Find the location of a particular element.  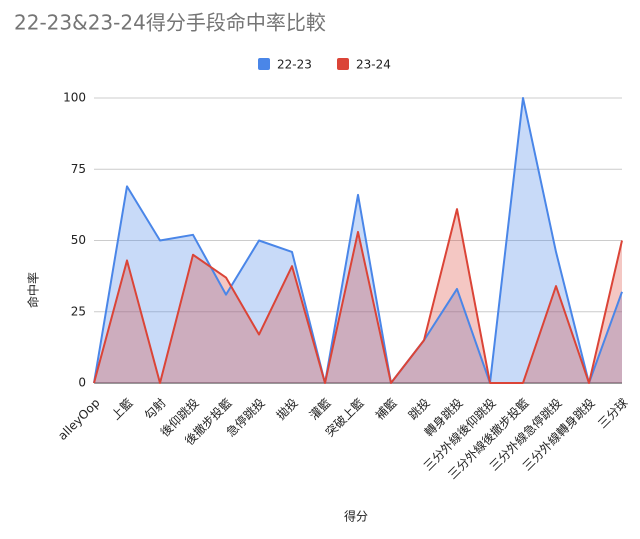

legend-label: 23-24 is located at coordinates (373, 65).